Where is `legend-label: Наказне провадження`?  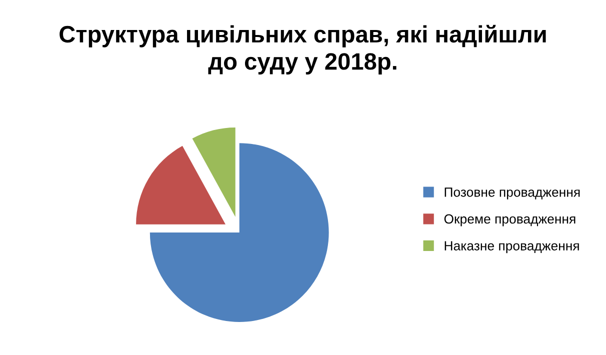 legend-label: Наказне провадження is located at coordinates (511, 247).